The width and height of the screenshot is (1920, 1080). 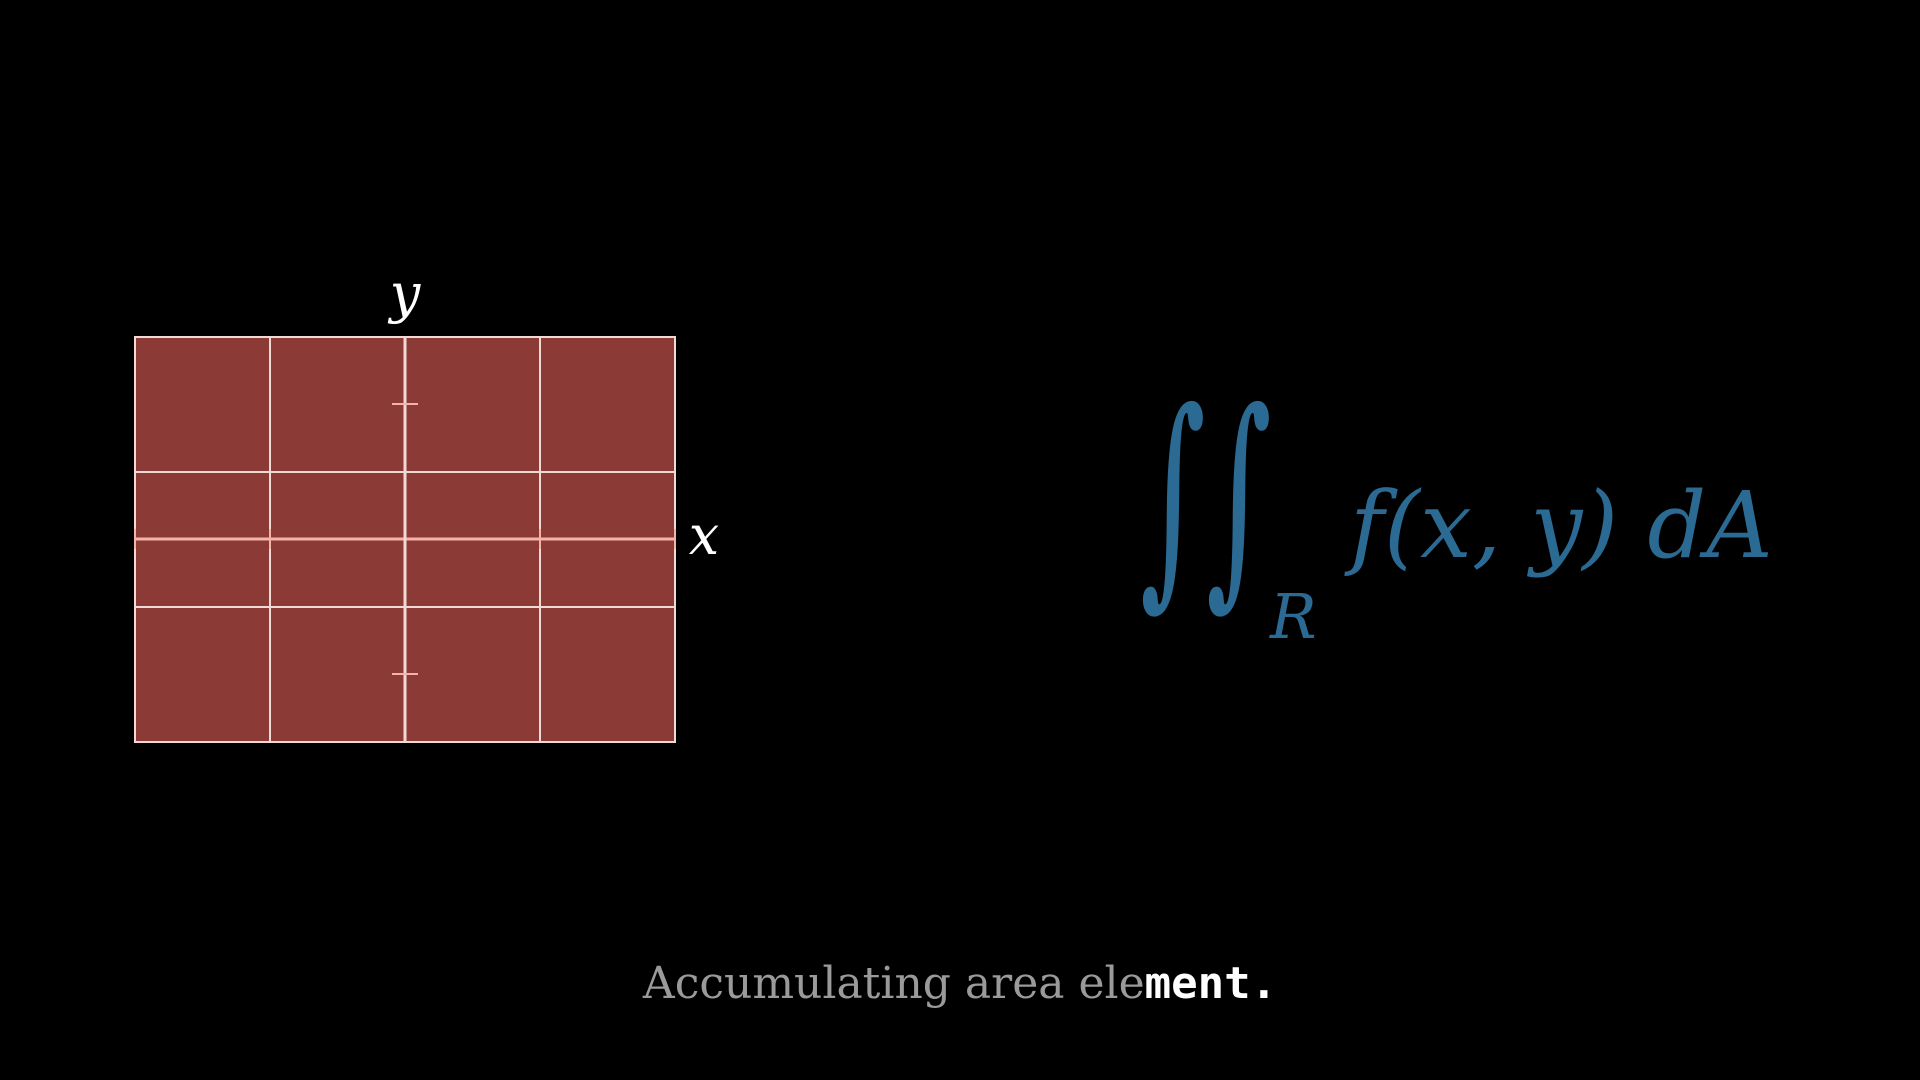 I want to click on y-axis-label: y, so click(x=405, y=293).